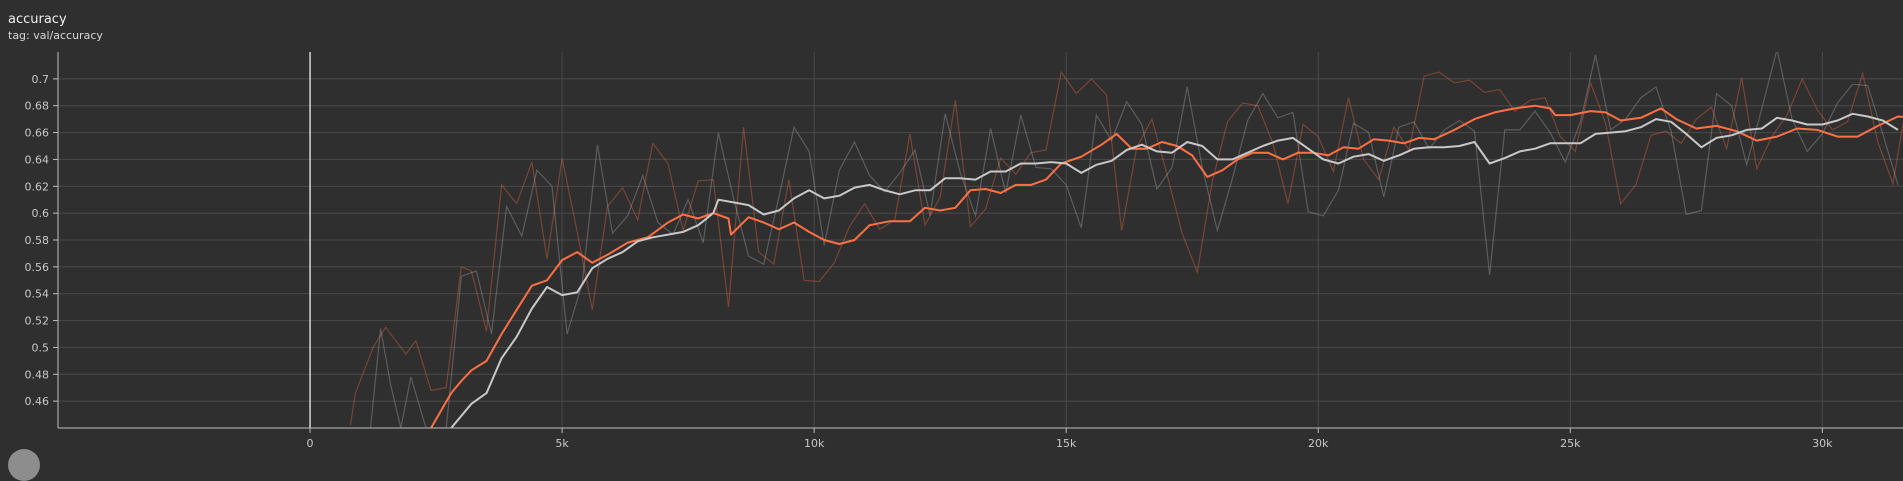 The image size is (1903, 481). I want to click on y-tick-label: 0.64, so click(37, 159).